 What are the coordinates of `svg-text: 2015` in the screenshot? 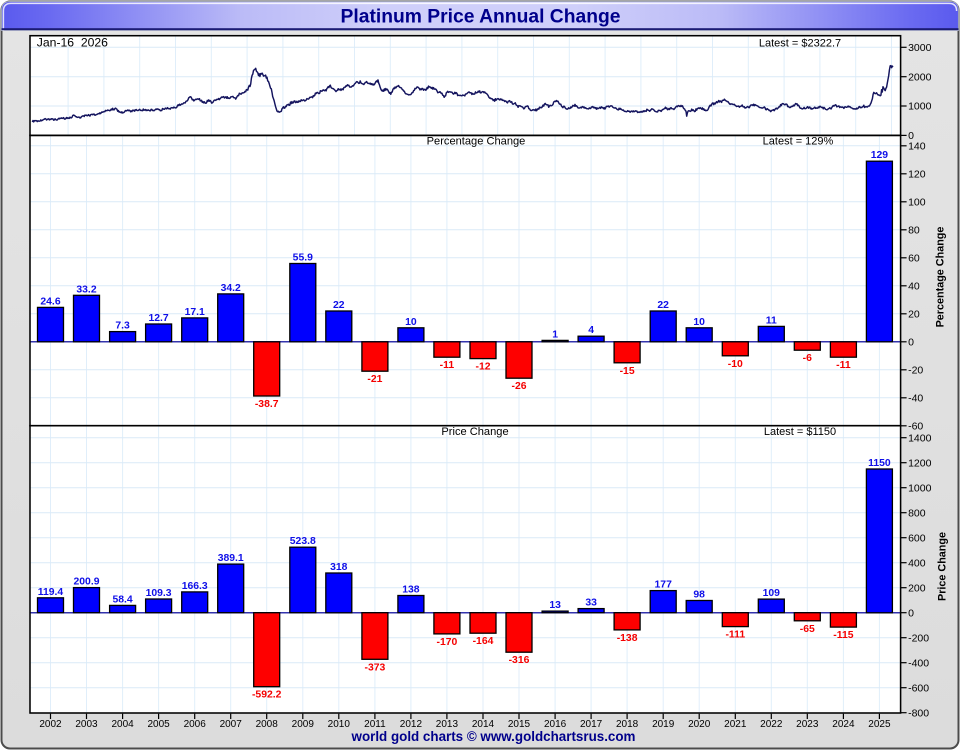 It's located at (519, 724).